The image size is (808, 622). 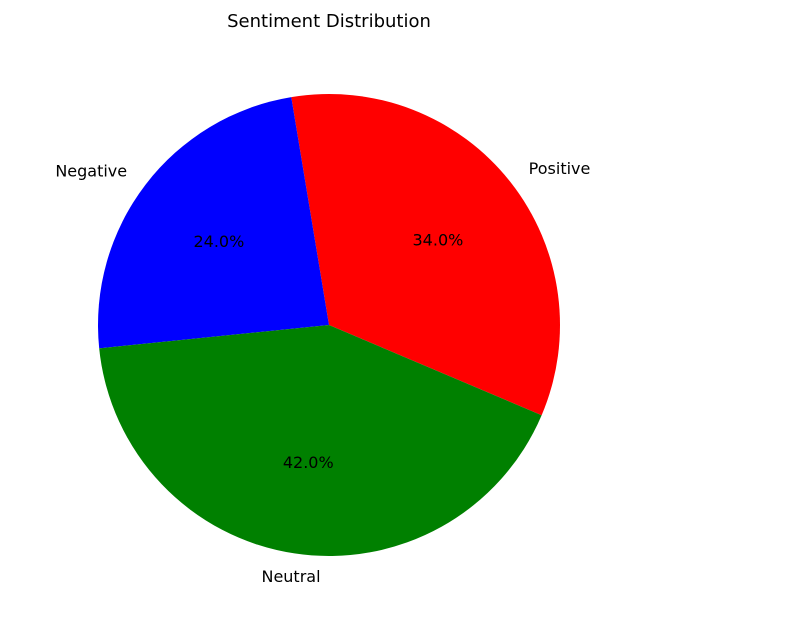 I want to click on pie-slice-negative, so click(x=213, y=223).